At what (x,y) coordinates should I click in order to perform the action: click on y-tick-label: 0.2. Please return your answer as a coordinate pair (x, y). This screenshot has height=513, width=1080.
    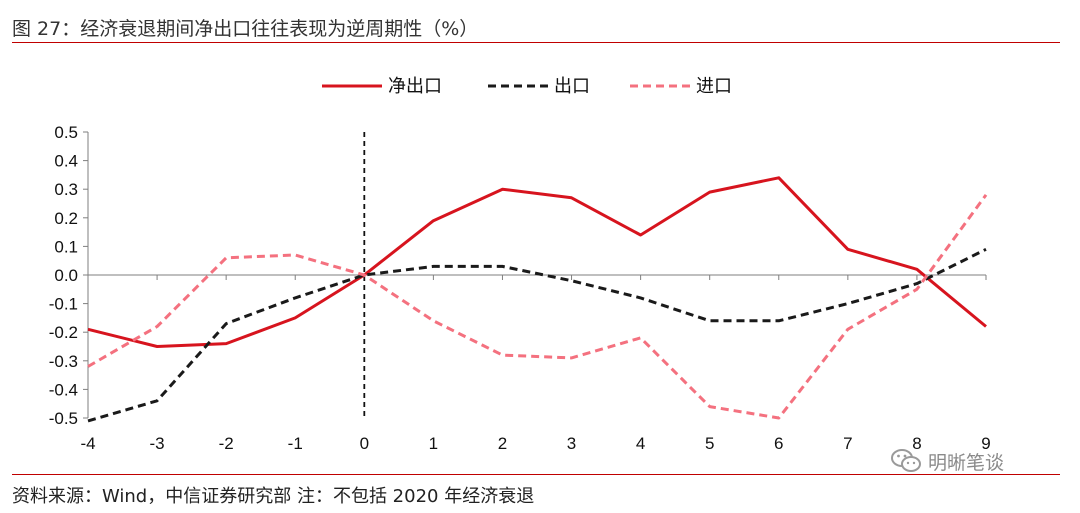
    Looking at the image, I should click on (66, 218).